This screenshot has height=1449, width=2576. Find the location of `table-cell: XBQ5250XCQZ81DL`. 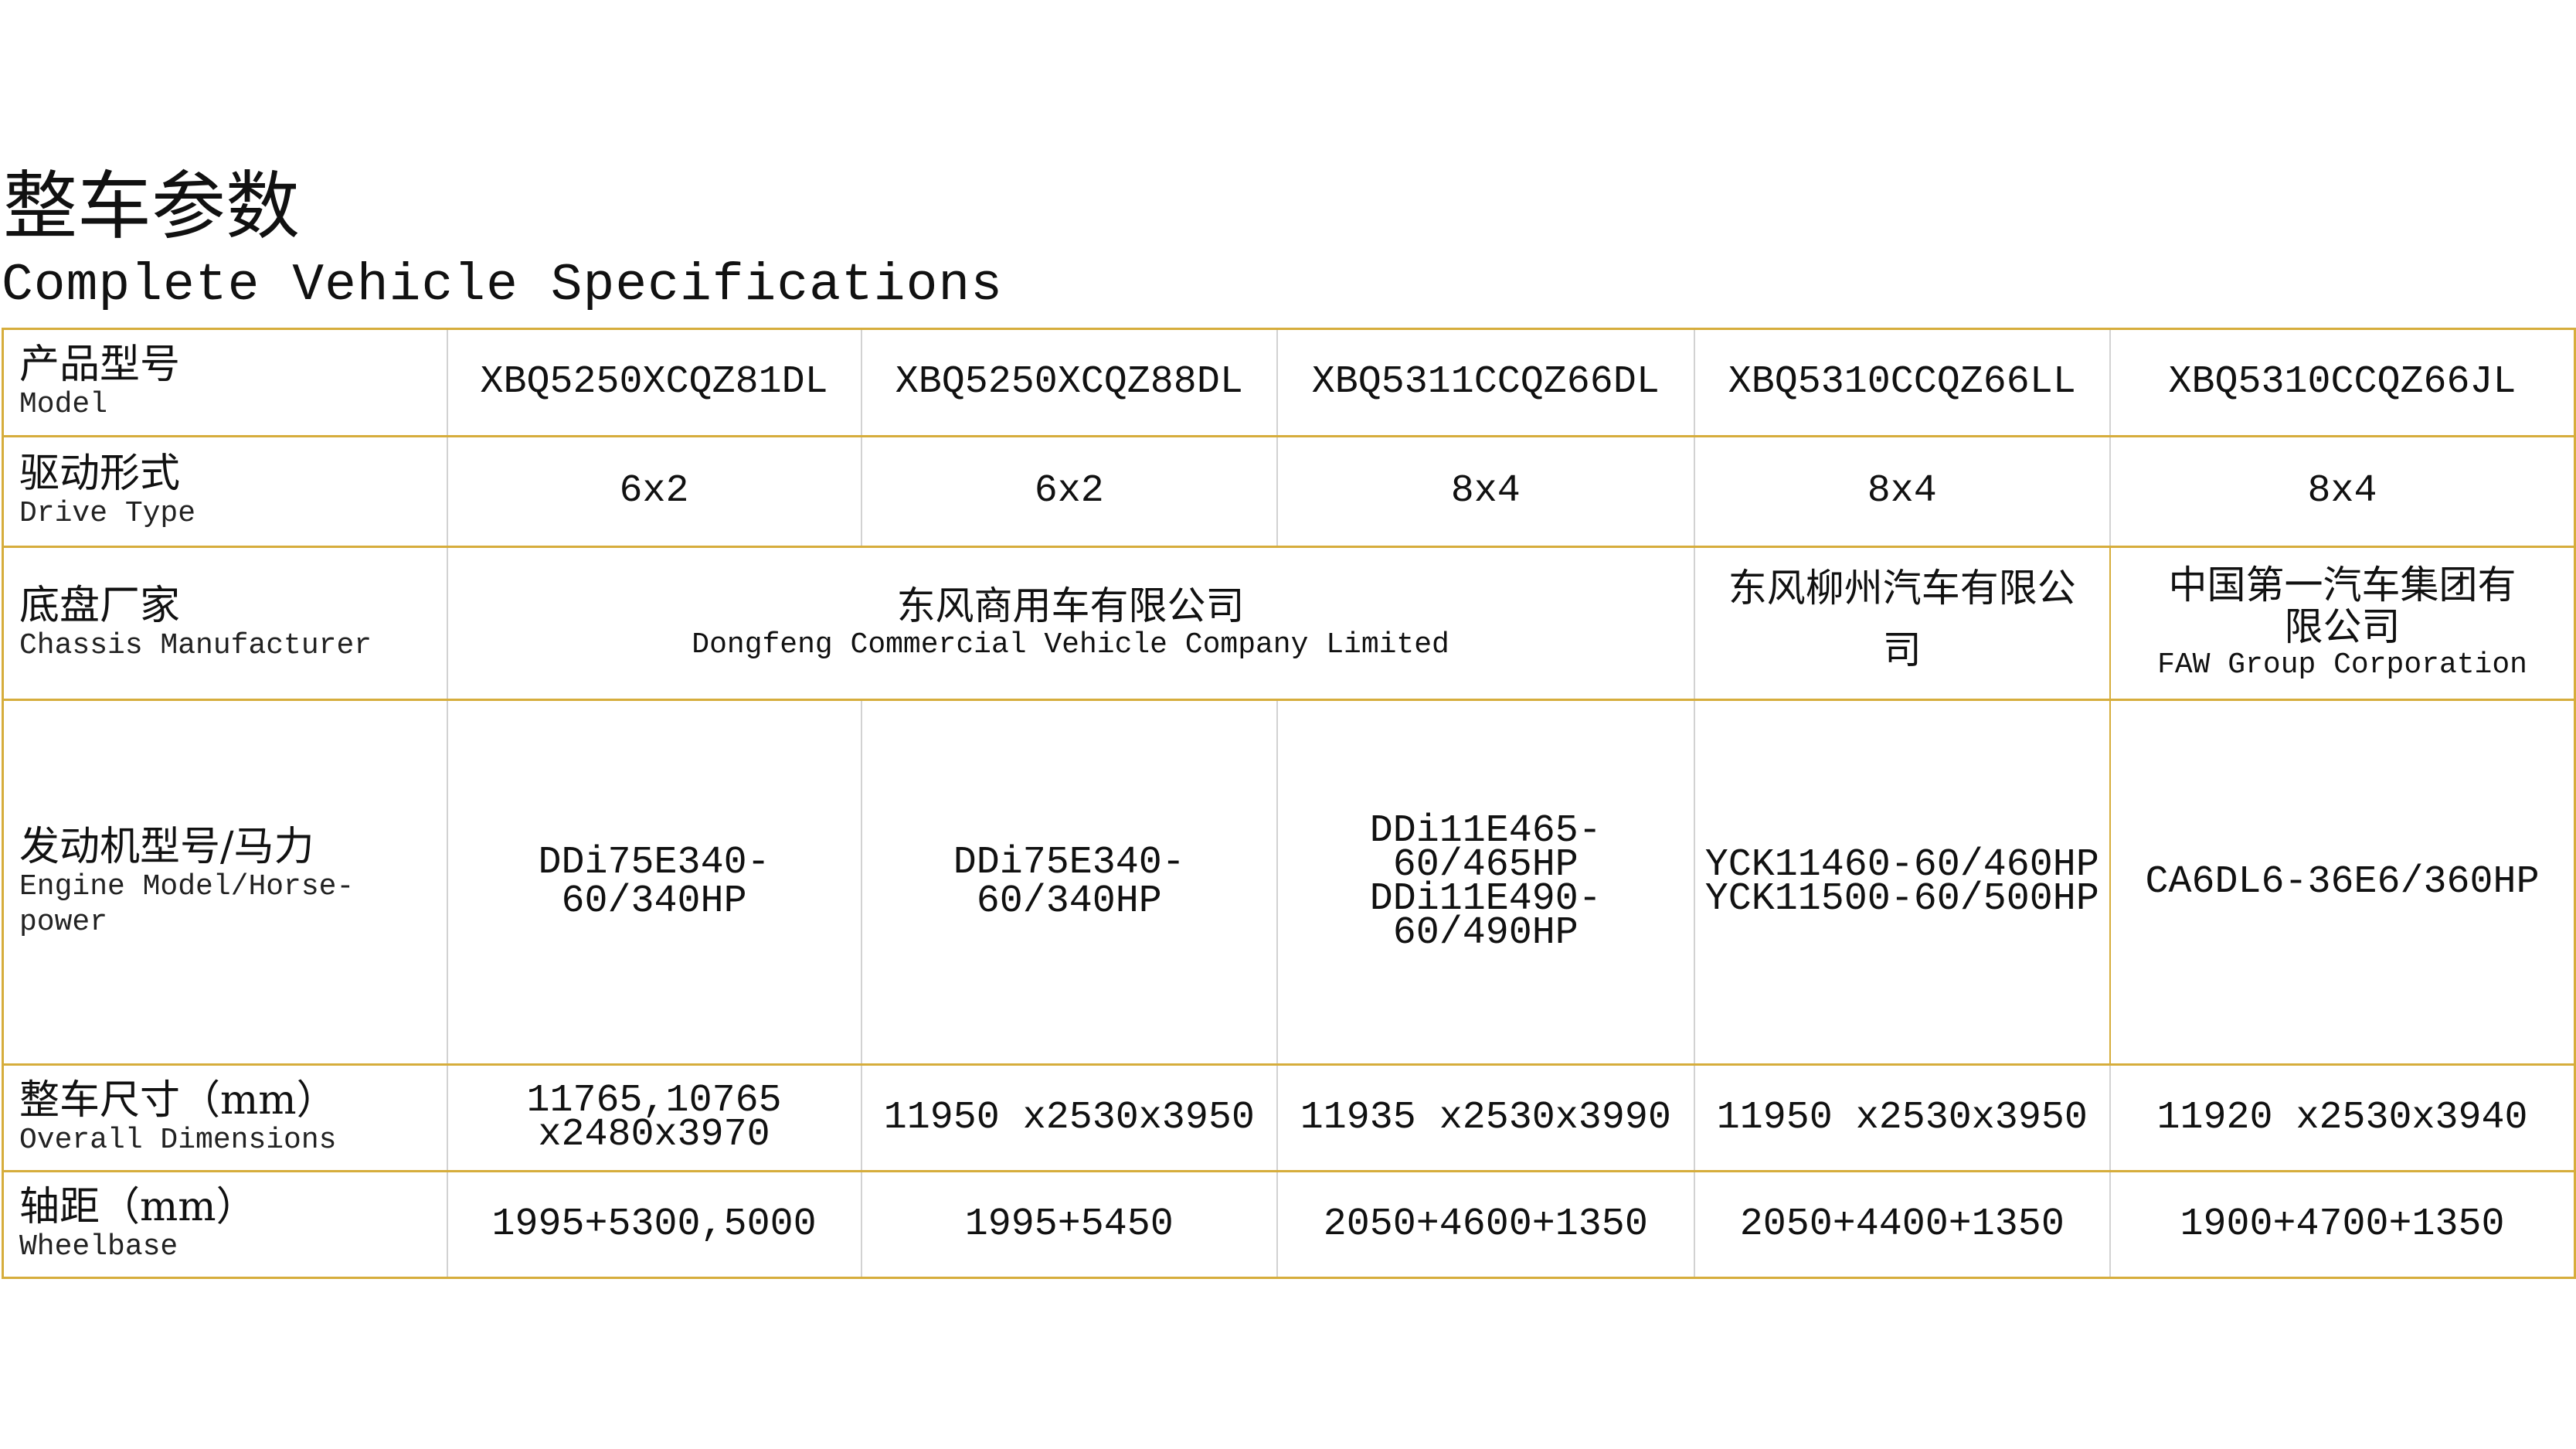

table-cell: XBQ5250XCQZ81DL is located at coordinates (654, 383).